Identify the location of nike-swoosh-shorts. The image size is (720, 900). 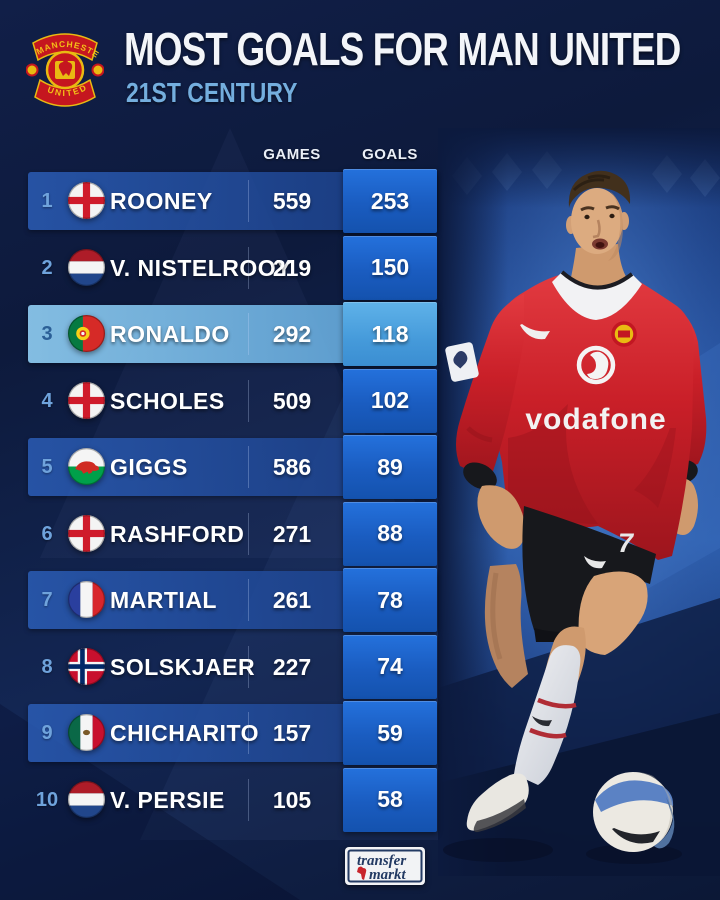
(595, 562).